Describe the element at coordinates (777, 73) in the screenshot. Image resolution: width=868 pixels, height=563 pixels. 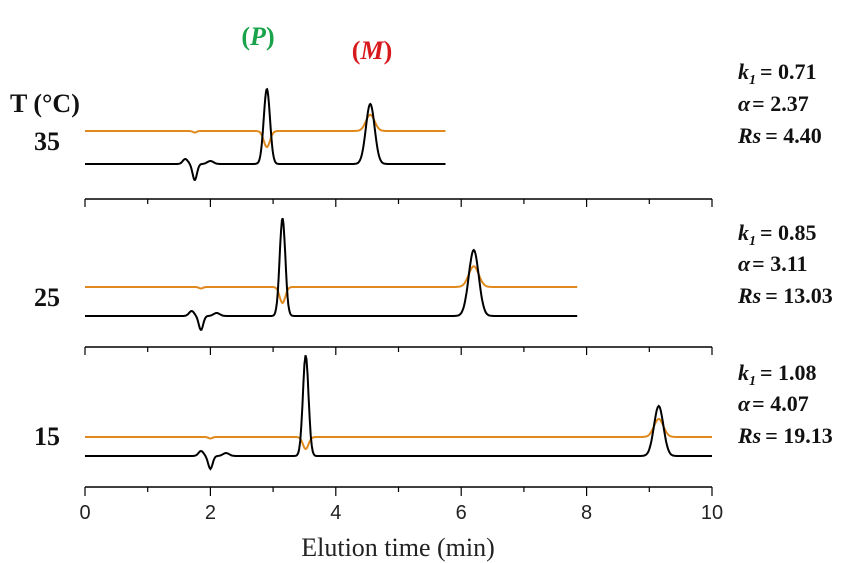
I see `stat-k1-35: k1 = 0.71` at that location.